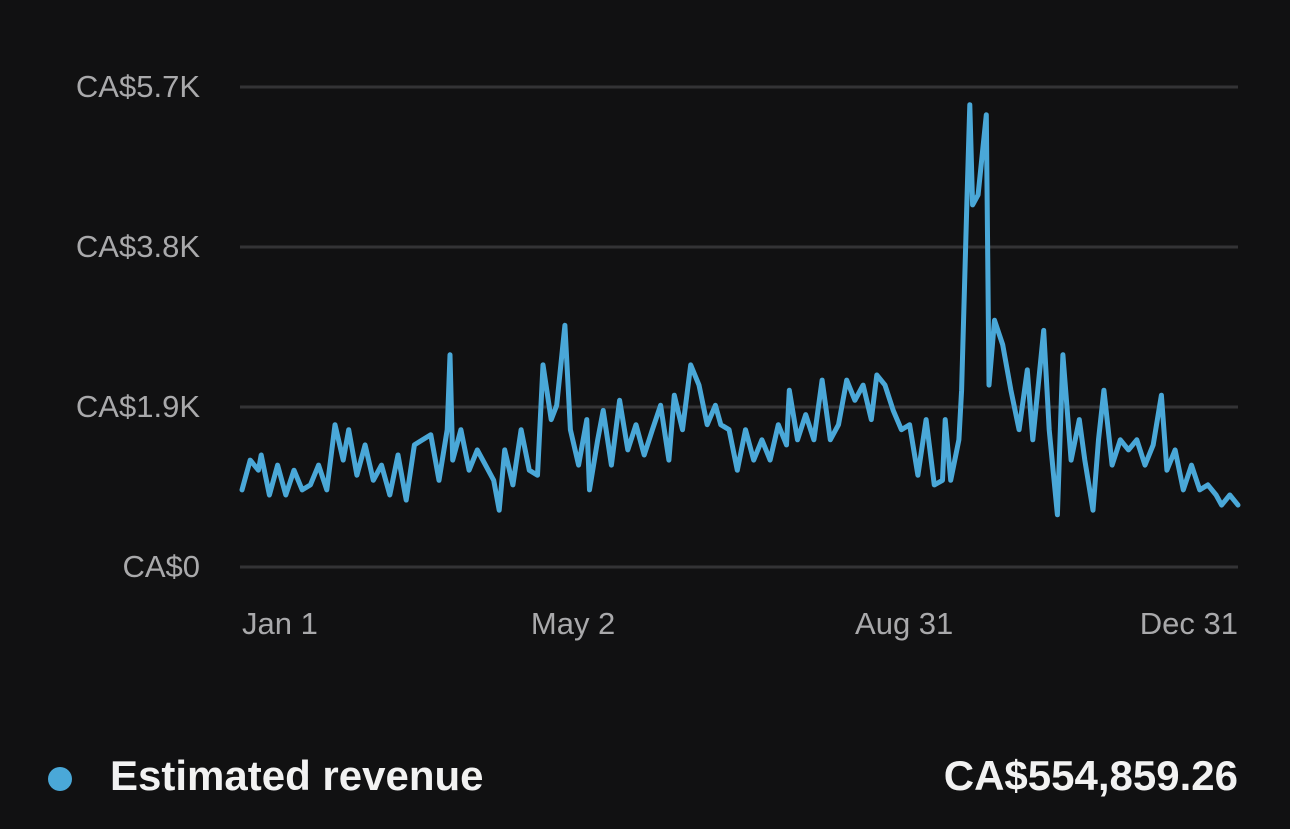 Image resolution: width=1290 pixels, height=829 pixels. Describe the element at coordinates (138, 406) in the screenshot. I see `y-tick-label: CA$1.9K` at that location.